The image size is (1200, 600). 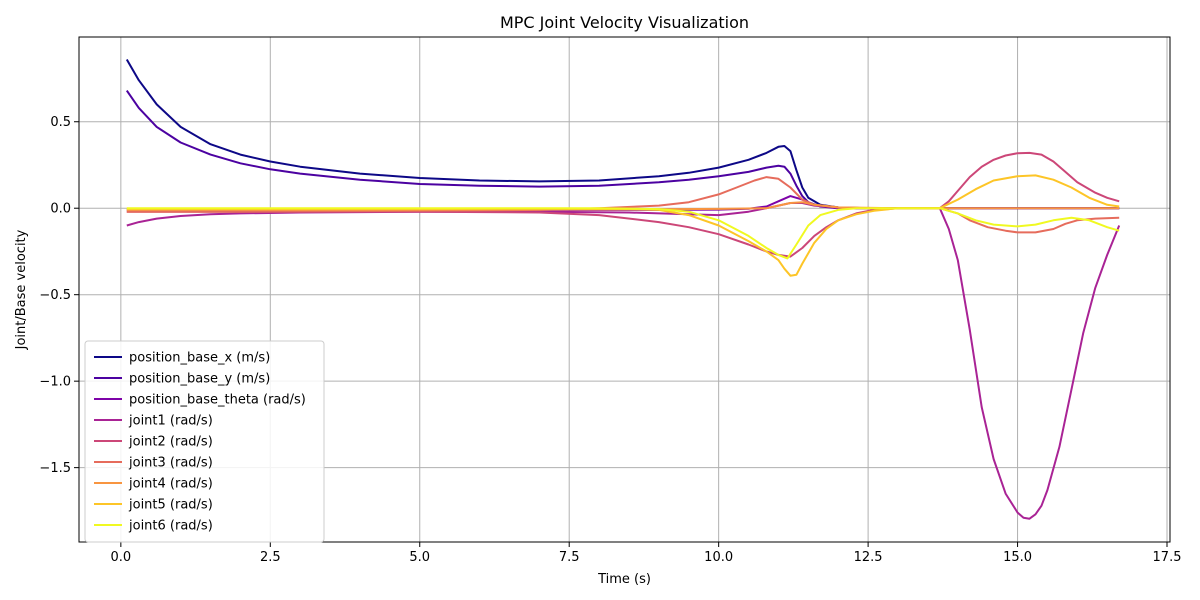 I want to click on y-tick-label: −1.0, so click(x=55, y=382).